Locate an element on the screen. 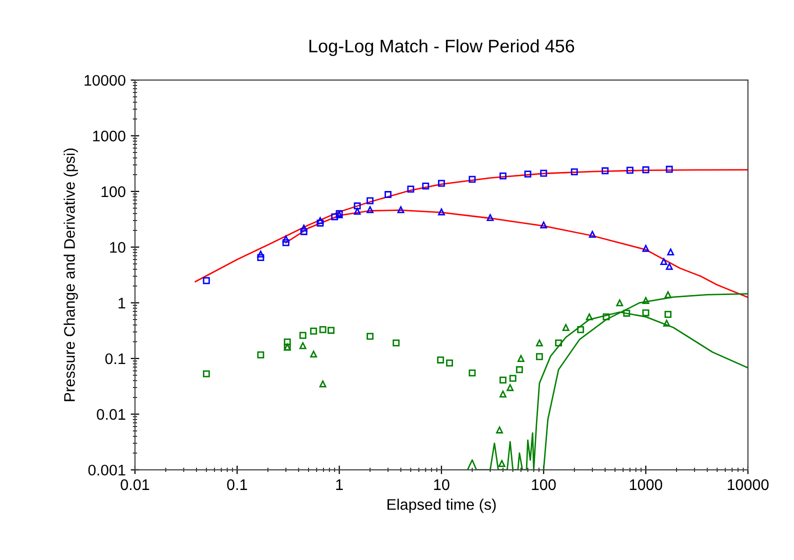  x-tick-label: 10 is located at coordinates (442, 484).